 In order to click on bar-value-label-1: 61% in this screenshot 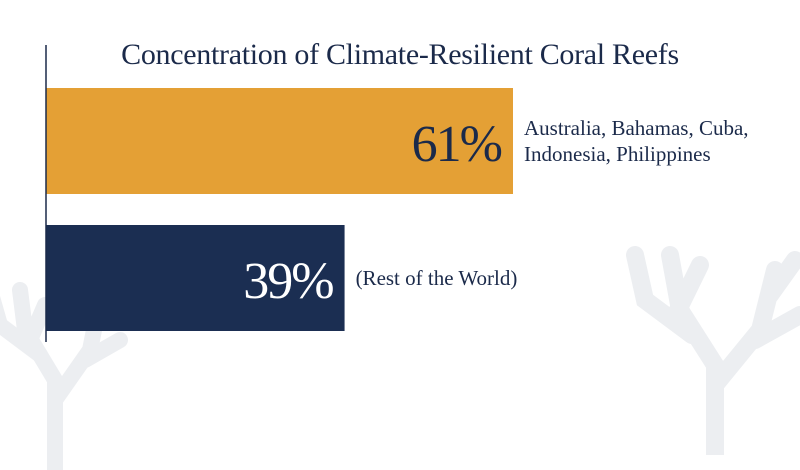, I will do `click(457, 144)`.